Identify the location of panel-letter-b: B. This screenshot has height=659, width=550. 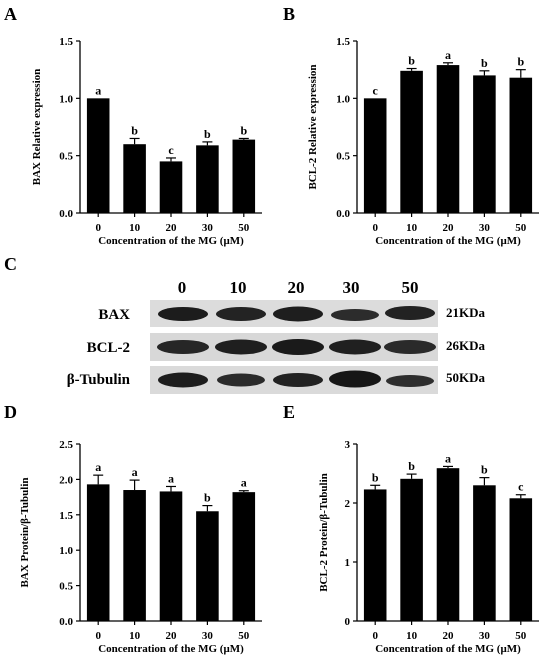
(289, 14).